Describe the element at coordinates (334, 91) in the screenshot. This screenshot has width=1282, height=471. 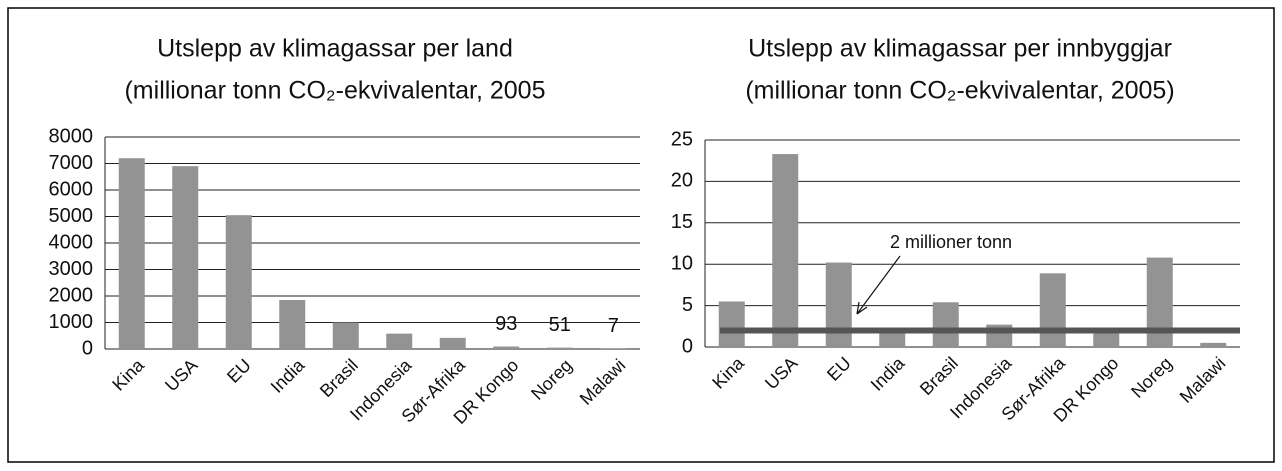
I see `chart-subtitle: (millionar tonn CO₂-ekvivalentar, 2005` at that location.